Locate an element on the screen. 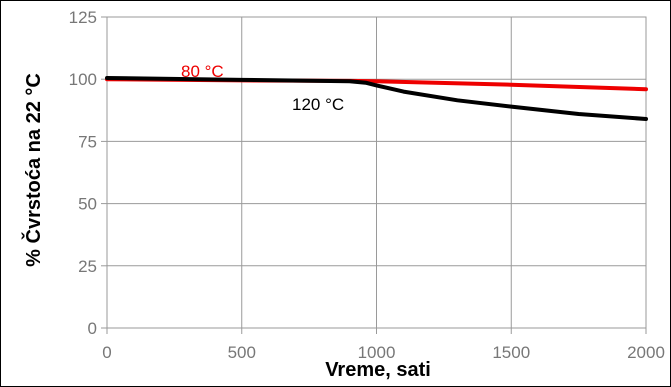  y-tick-label: 0 is located at coordinates (92, 328).